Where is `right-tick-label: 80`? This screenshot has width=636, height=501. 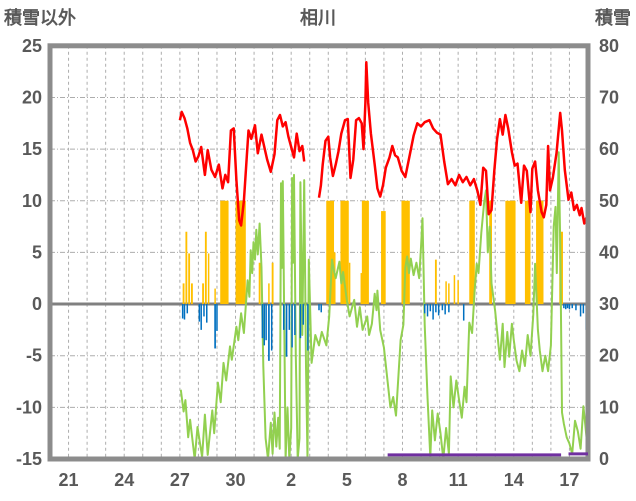 right-tick-label: 80 is located at coordinates (609, 46).